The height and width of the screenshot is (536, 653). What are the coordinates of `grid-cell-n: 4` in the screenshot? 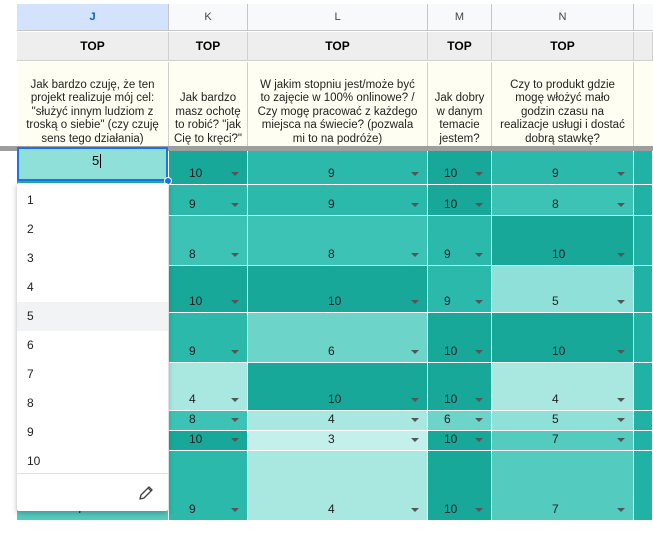 It's located at (563, 387).